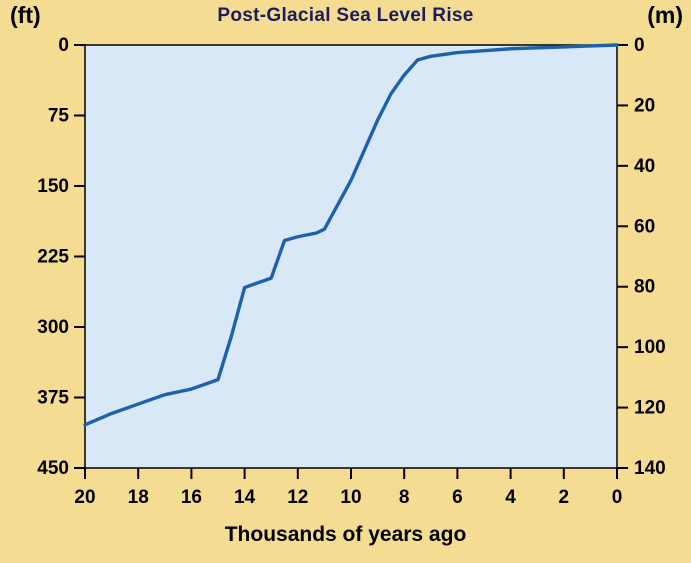 The height and width of the screenshot is (563, 691). Describe the element at coordinates (53, 186) in the screenshot. I see `left-axis-tick-label: 150` at that location.